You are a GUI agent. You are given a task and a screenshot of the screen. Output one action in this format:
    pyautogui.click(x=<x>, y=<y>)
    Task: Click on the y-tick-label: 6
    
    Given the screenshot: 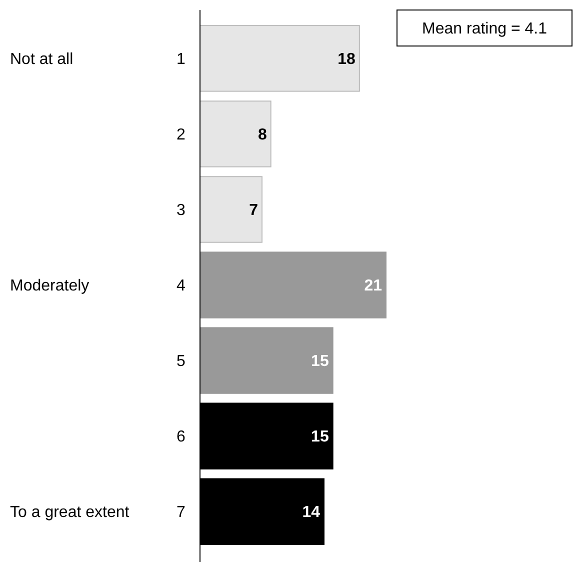 What is the action you would take?
    pyautogui.click(x=181, y=437)
    